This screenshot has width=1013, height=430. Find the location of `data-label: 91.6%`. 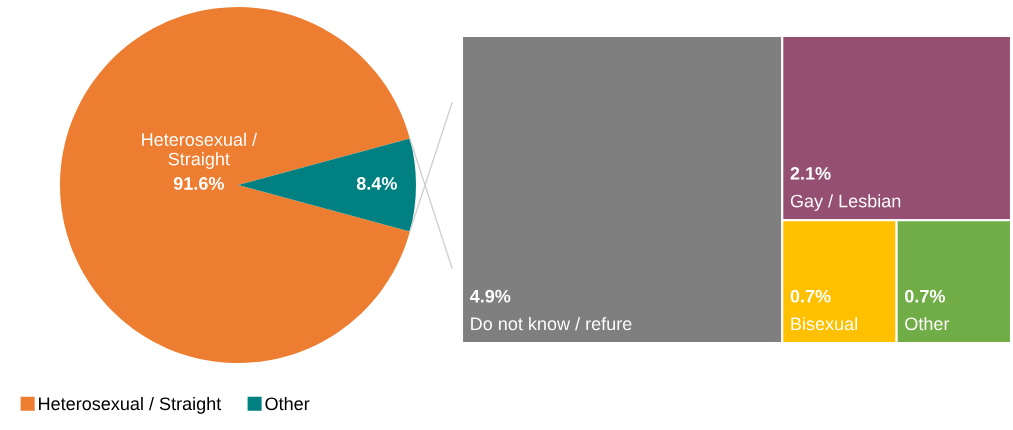

data-label: 91.6% is located at coordinates (198, 183).